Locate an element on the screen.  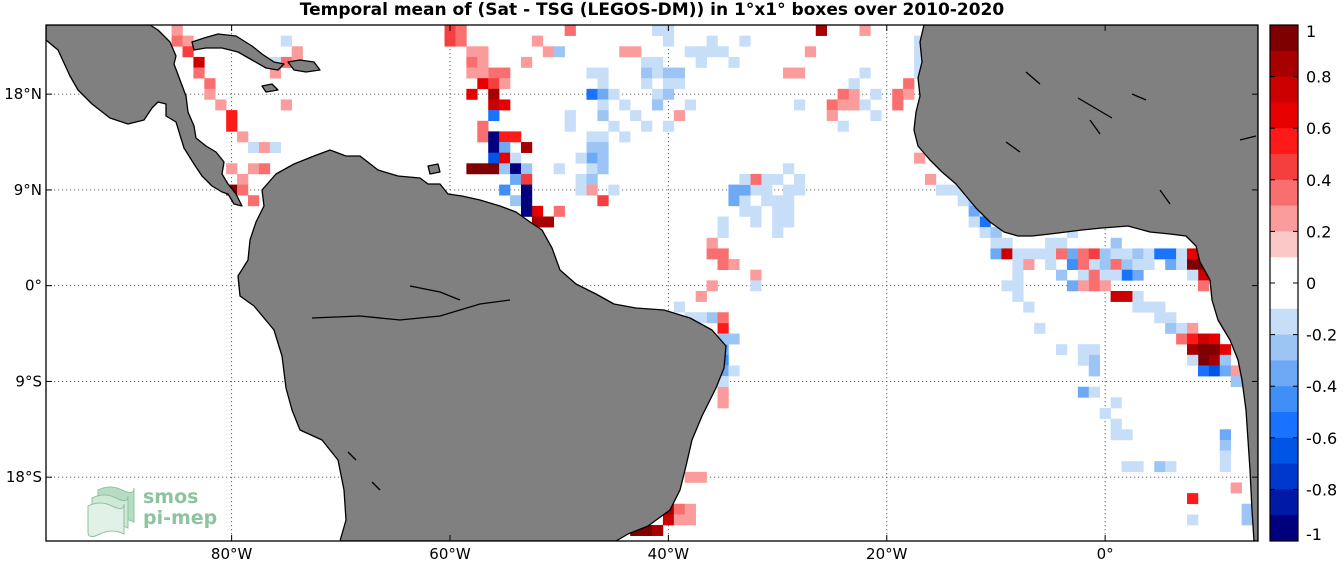
y-tick-label: 18°N is located at coordinates (23, 94).